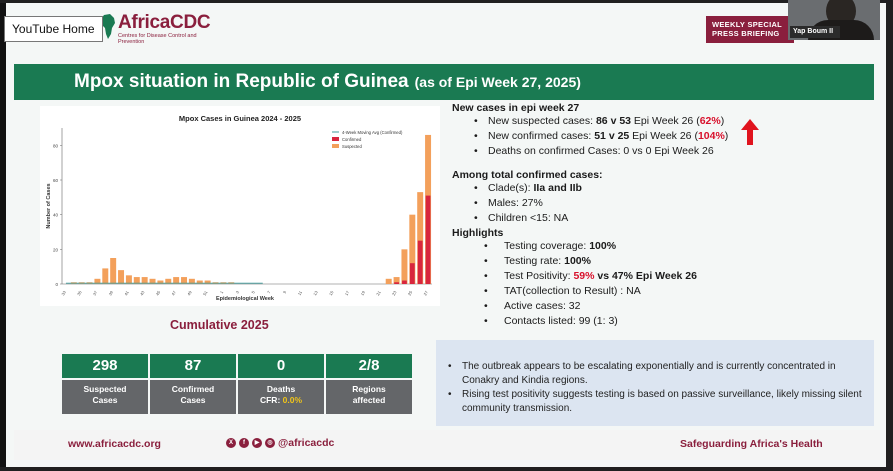 Image resolution: width=893 pixels, height=471 pixels. What do you see at coordinates (56, 215) in the screenshot?
I see `y-tick-label: 40` at bounding box center [56, 215].